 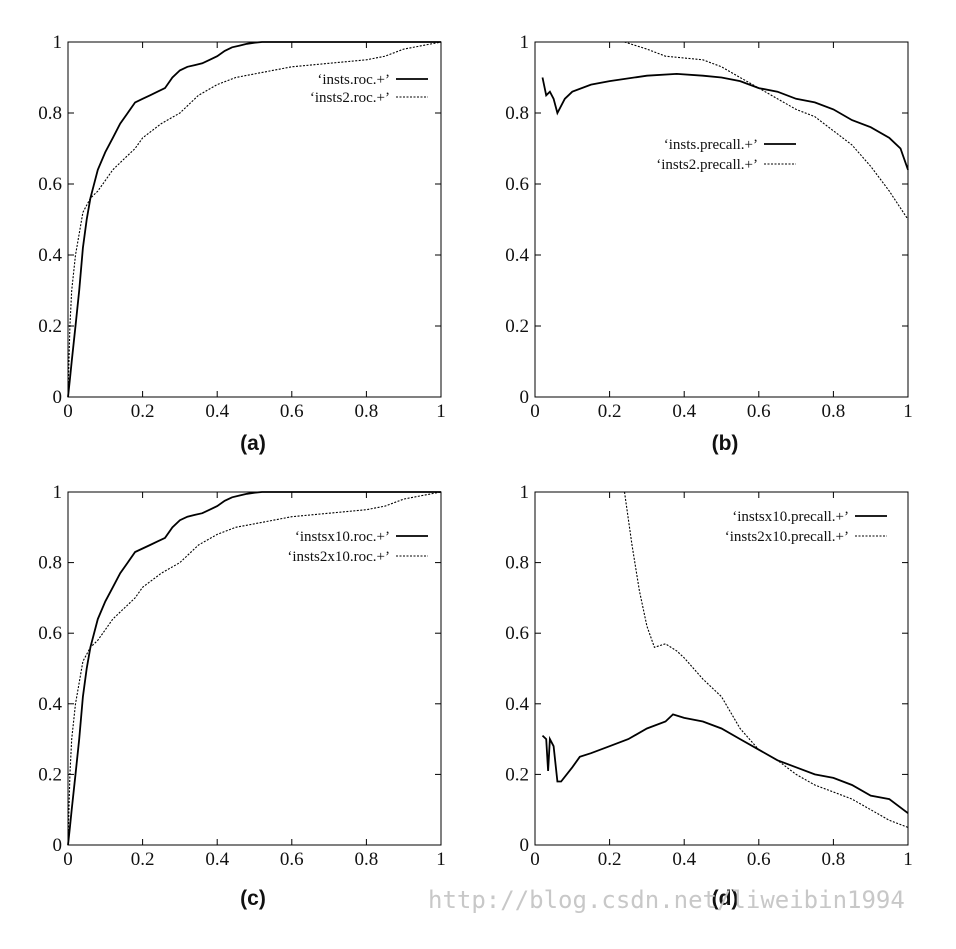 I want to click on chart-caption: (a), so click(x=253, y=443).